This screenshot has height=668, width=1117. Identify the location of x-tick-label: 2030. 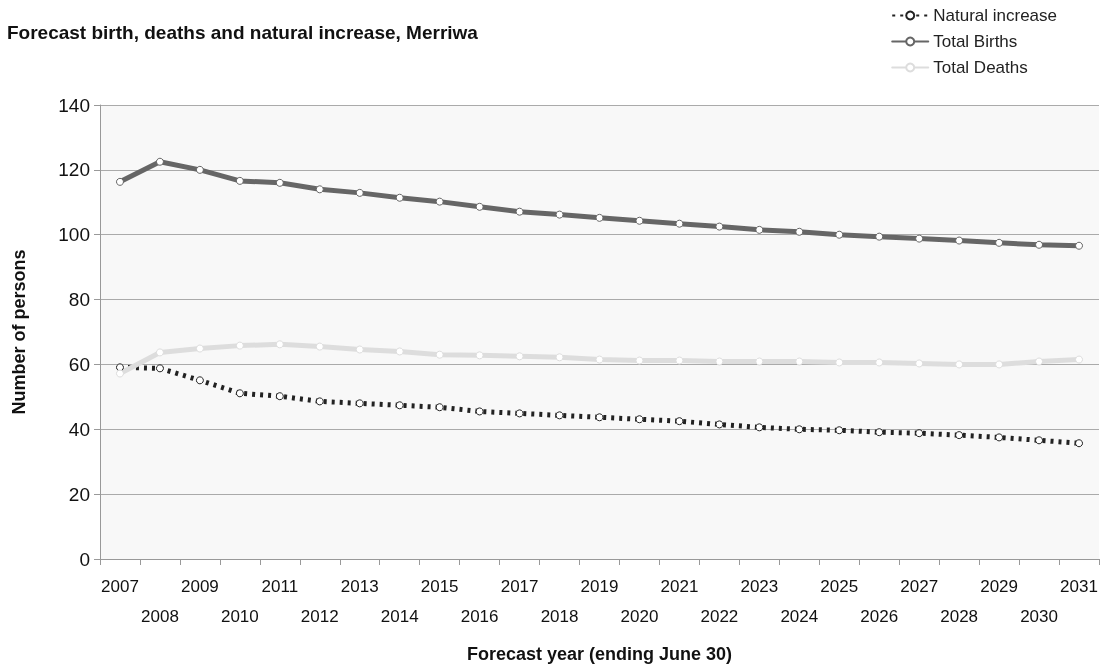
(1039, 616).